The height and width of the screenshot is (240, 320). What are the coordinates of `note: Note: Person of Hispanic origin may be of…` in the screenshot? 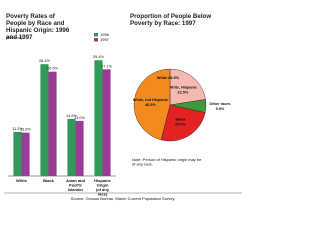 It's located at (167, 162).